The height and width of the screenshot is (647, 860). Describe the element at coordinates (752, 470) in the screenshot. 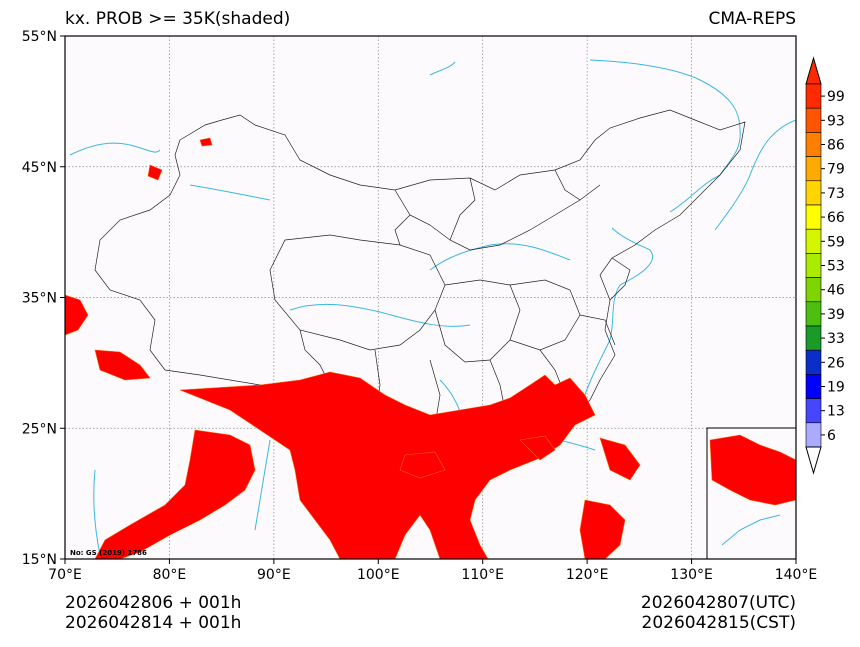

I see `inset-shading` at that location.